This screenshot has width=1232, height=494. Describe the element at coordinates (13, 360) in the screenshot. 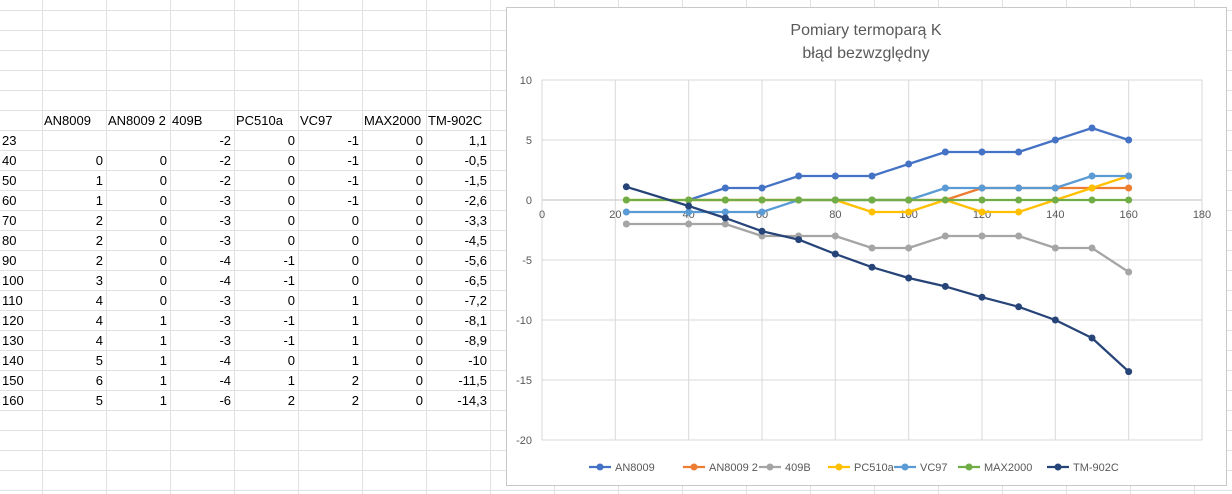

I see `row-label-cell: 140` at that location.